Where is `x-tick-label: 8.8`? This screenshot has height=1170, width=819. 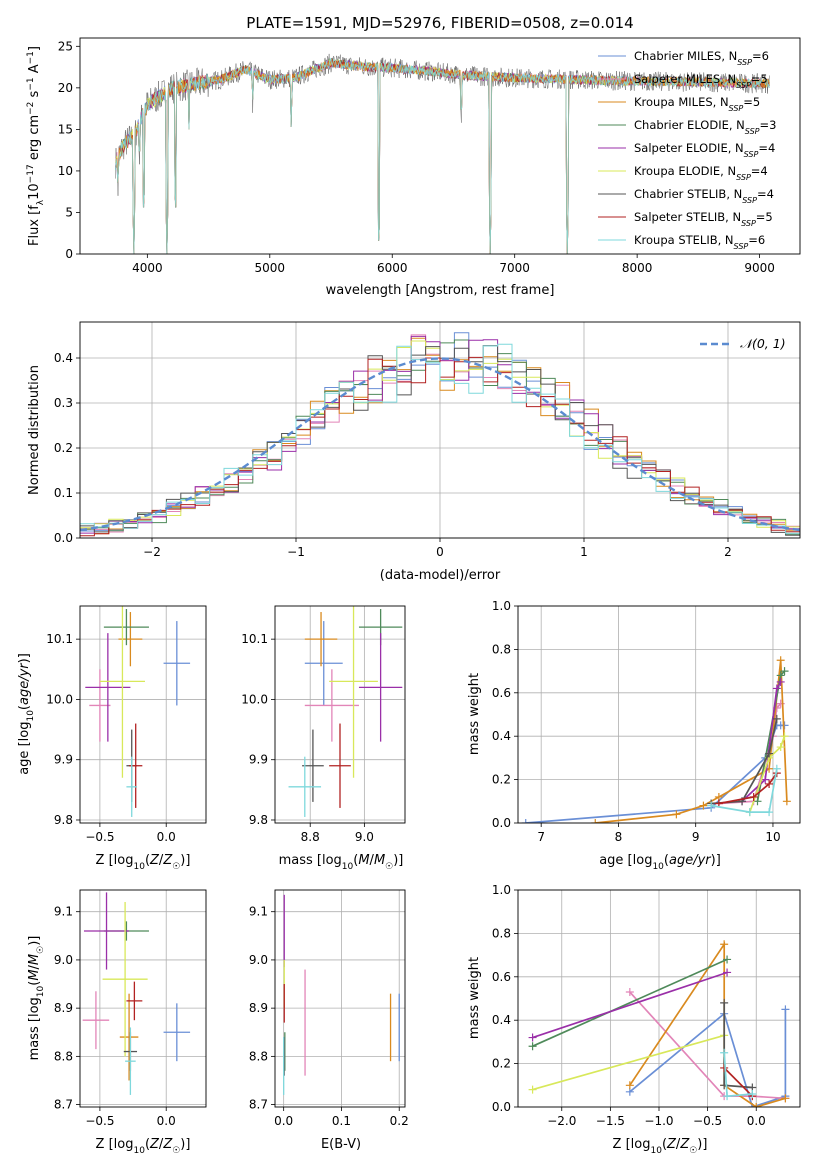
x-tick-label: 8.8 is located at coordinates (310, 837).